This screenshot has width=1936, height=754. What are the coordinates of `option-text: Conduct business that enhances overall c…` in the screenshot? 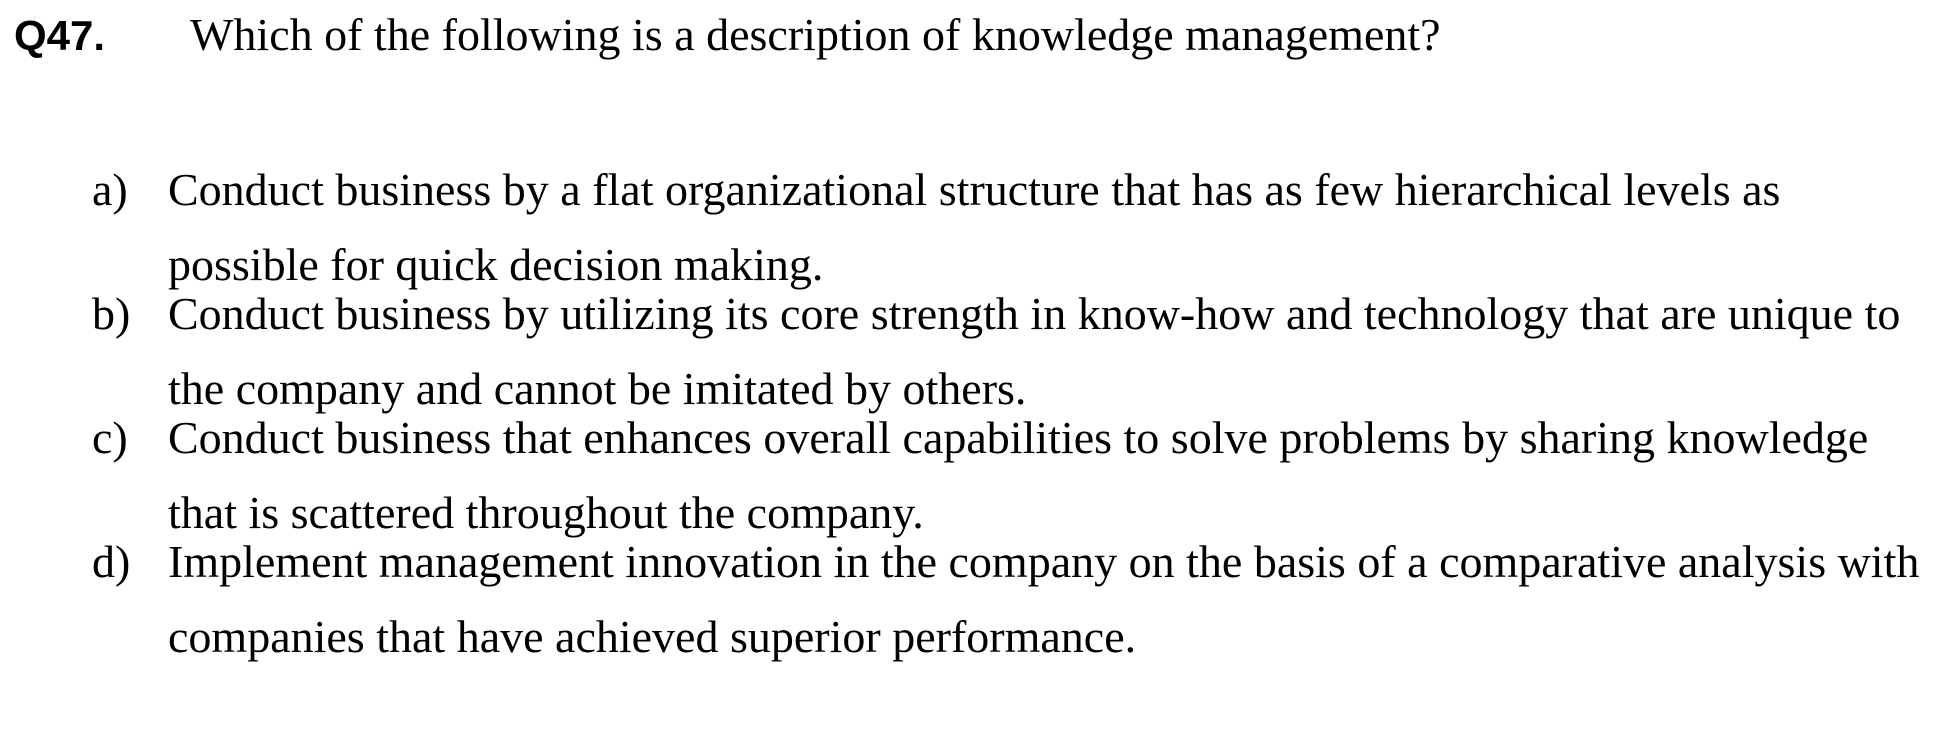 It's located at (1018, 475).